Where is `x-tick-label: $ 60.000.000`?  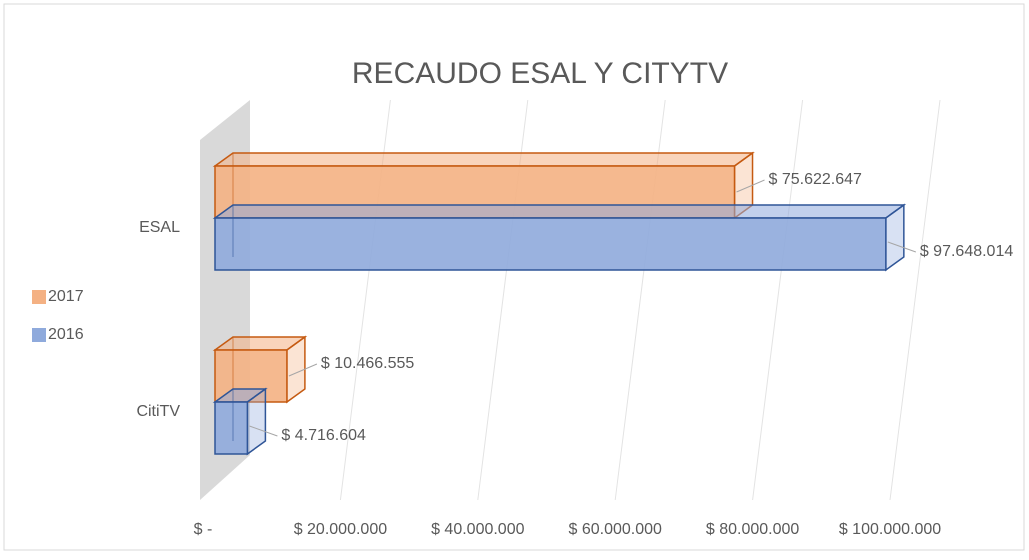 x-tick-label: $ 60.000.000 is located at coordinates (615, 529).